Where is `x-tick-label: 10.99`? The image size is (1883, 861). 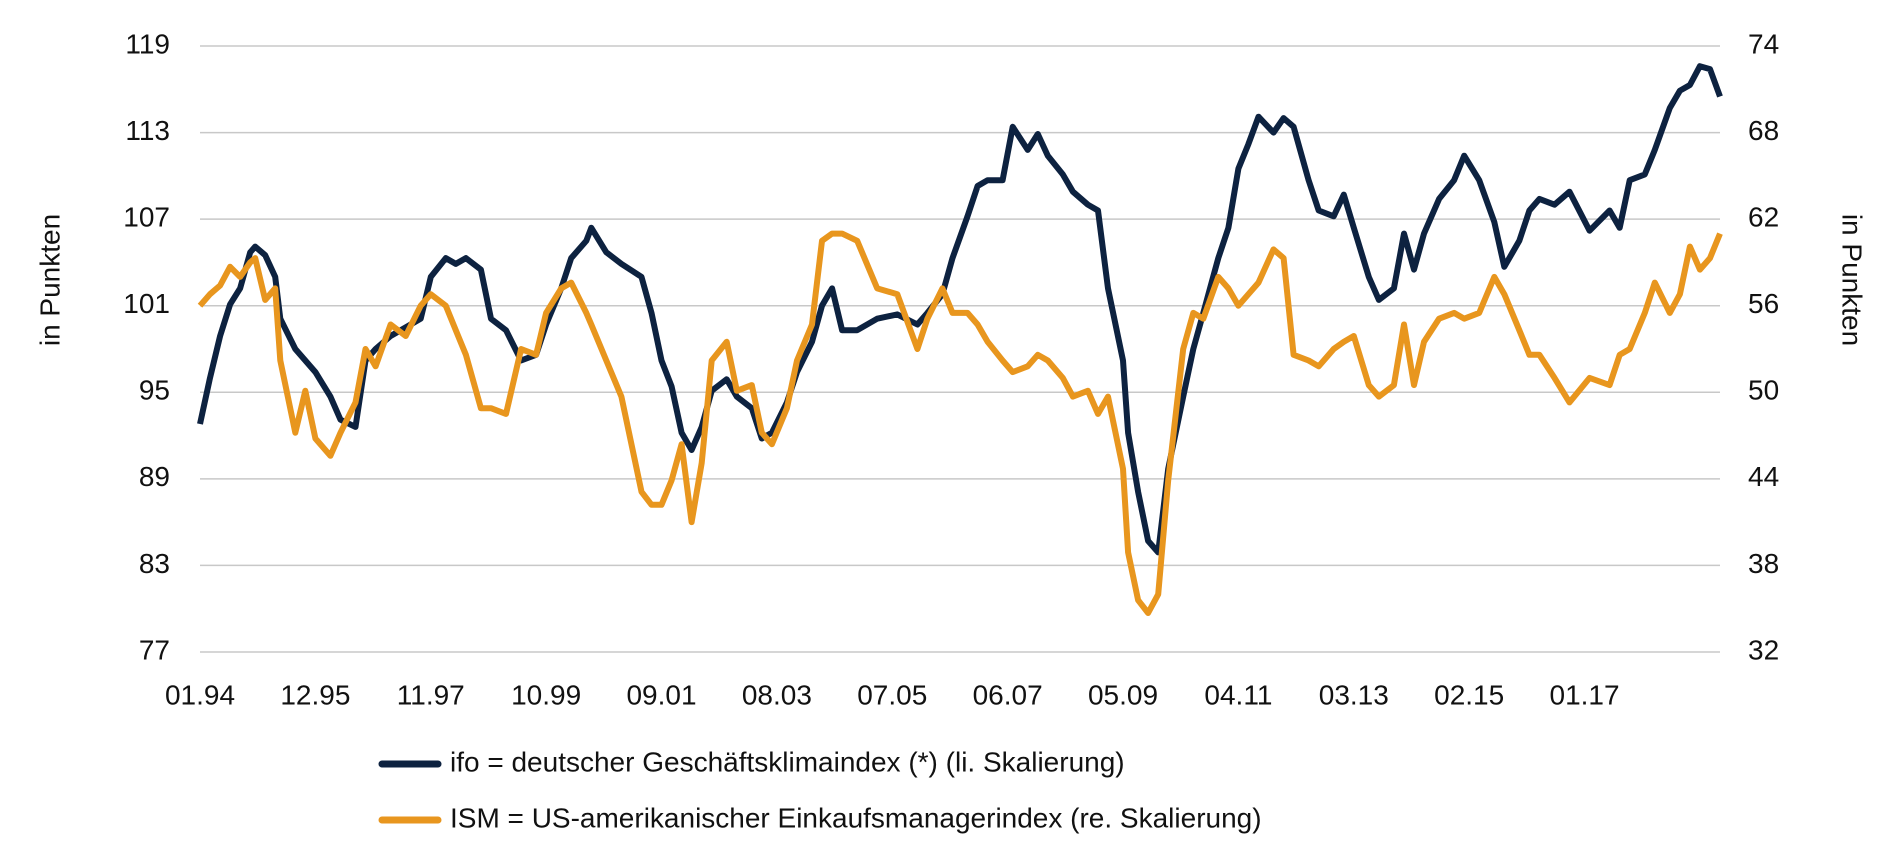
x-tick-label: 10.99 is located at coordinates (546, 694).